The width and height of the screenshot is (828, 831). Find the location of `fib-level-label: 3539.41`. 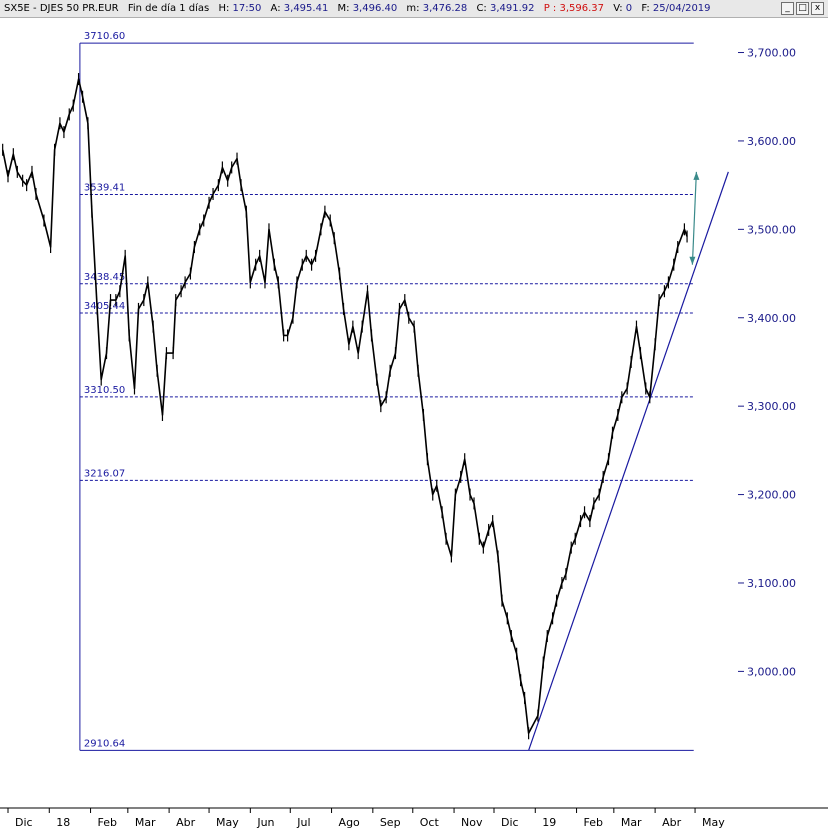

fib-level-label: 3539.41 is located at coordinates (104, 187).